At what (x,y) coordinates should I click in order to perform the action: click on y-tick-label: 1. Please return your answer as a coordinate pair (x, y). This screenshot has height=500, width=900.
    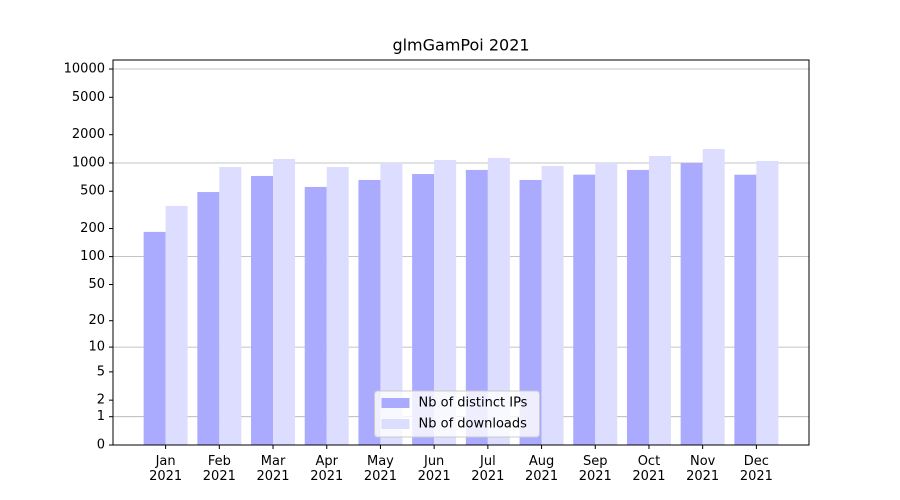
    Looking at the image, I should click on (101, 416).